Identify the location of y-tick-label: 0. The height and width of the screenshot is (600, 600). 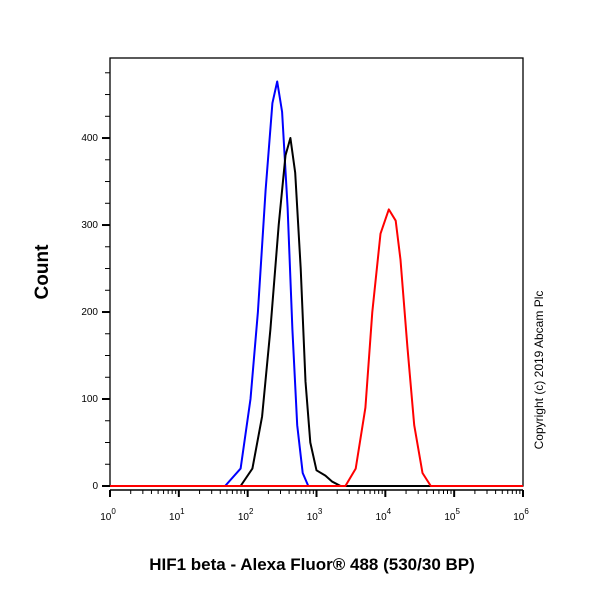
(95, 486).